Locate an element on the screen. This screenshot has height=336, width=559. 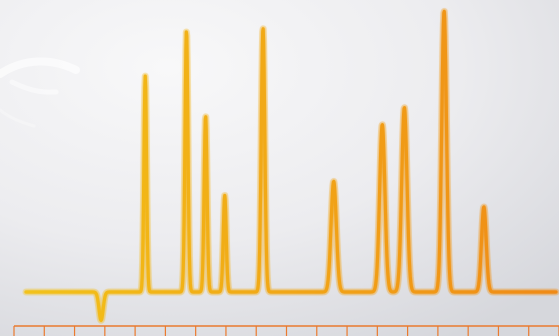
decorative-streaks is located at coordinates (40, 92).